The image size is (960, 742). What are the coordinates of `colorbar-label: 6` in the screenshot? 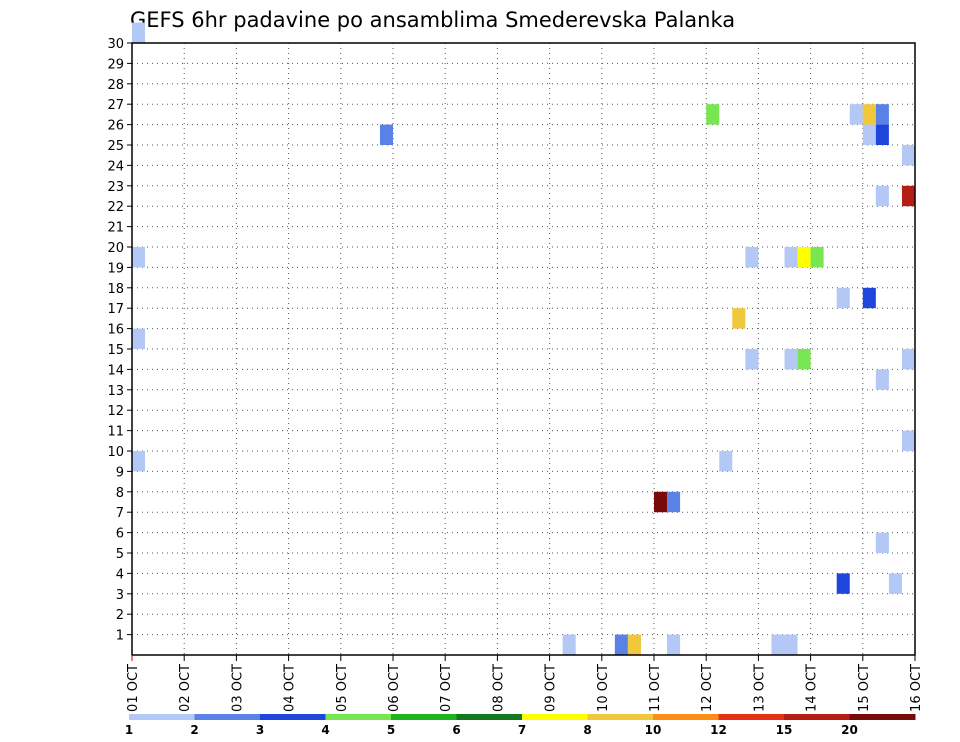 It's located at (456, 730).